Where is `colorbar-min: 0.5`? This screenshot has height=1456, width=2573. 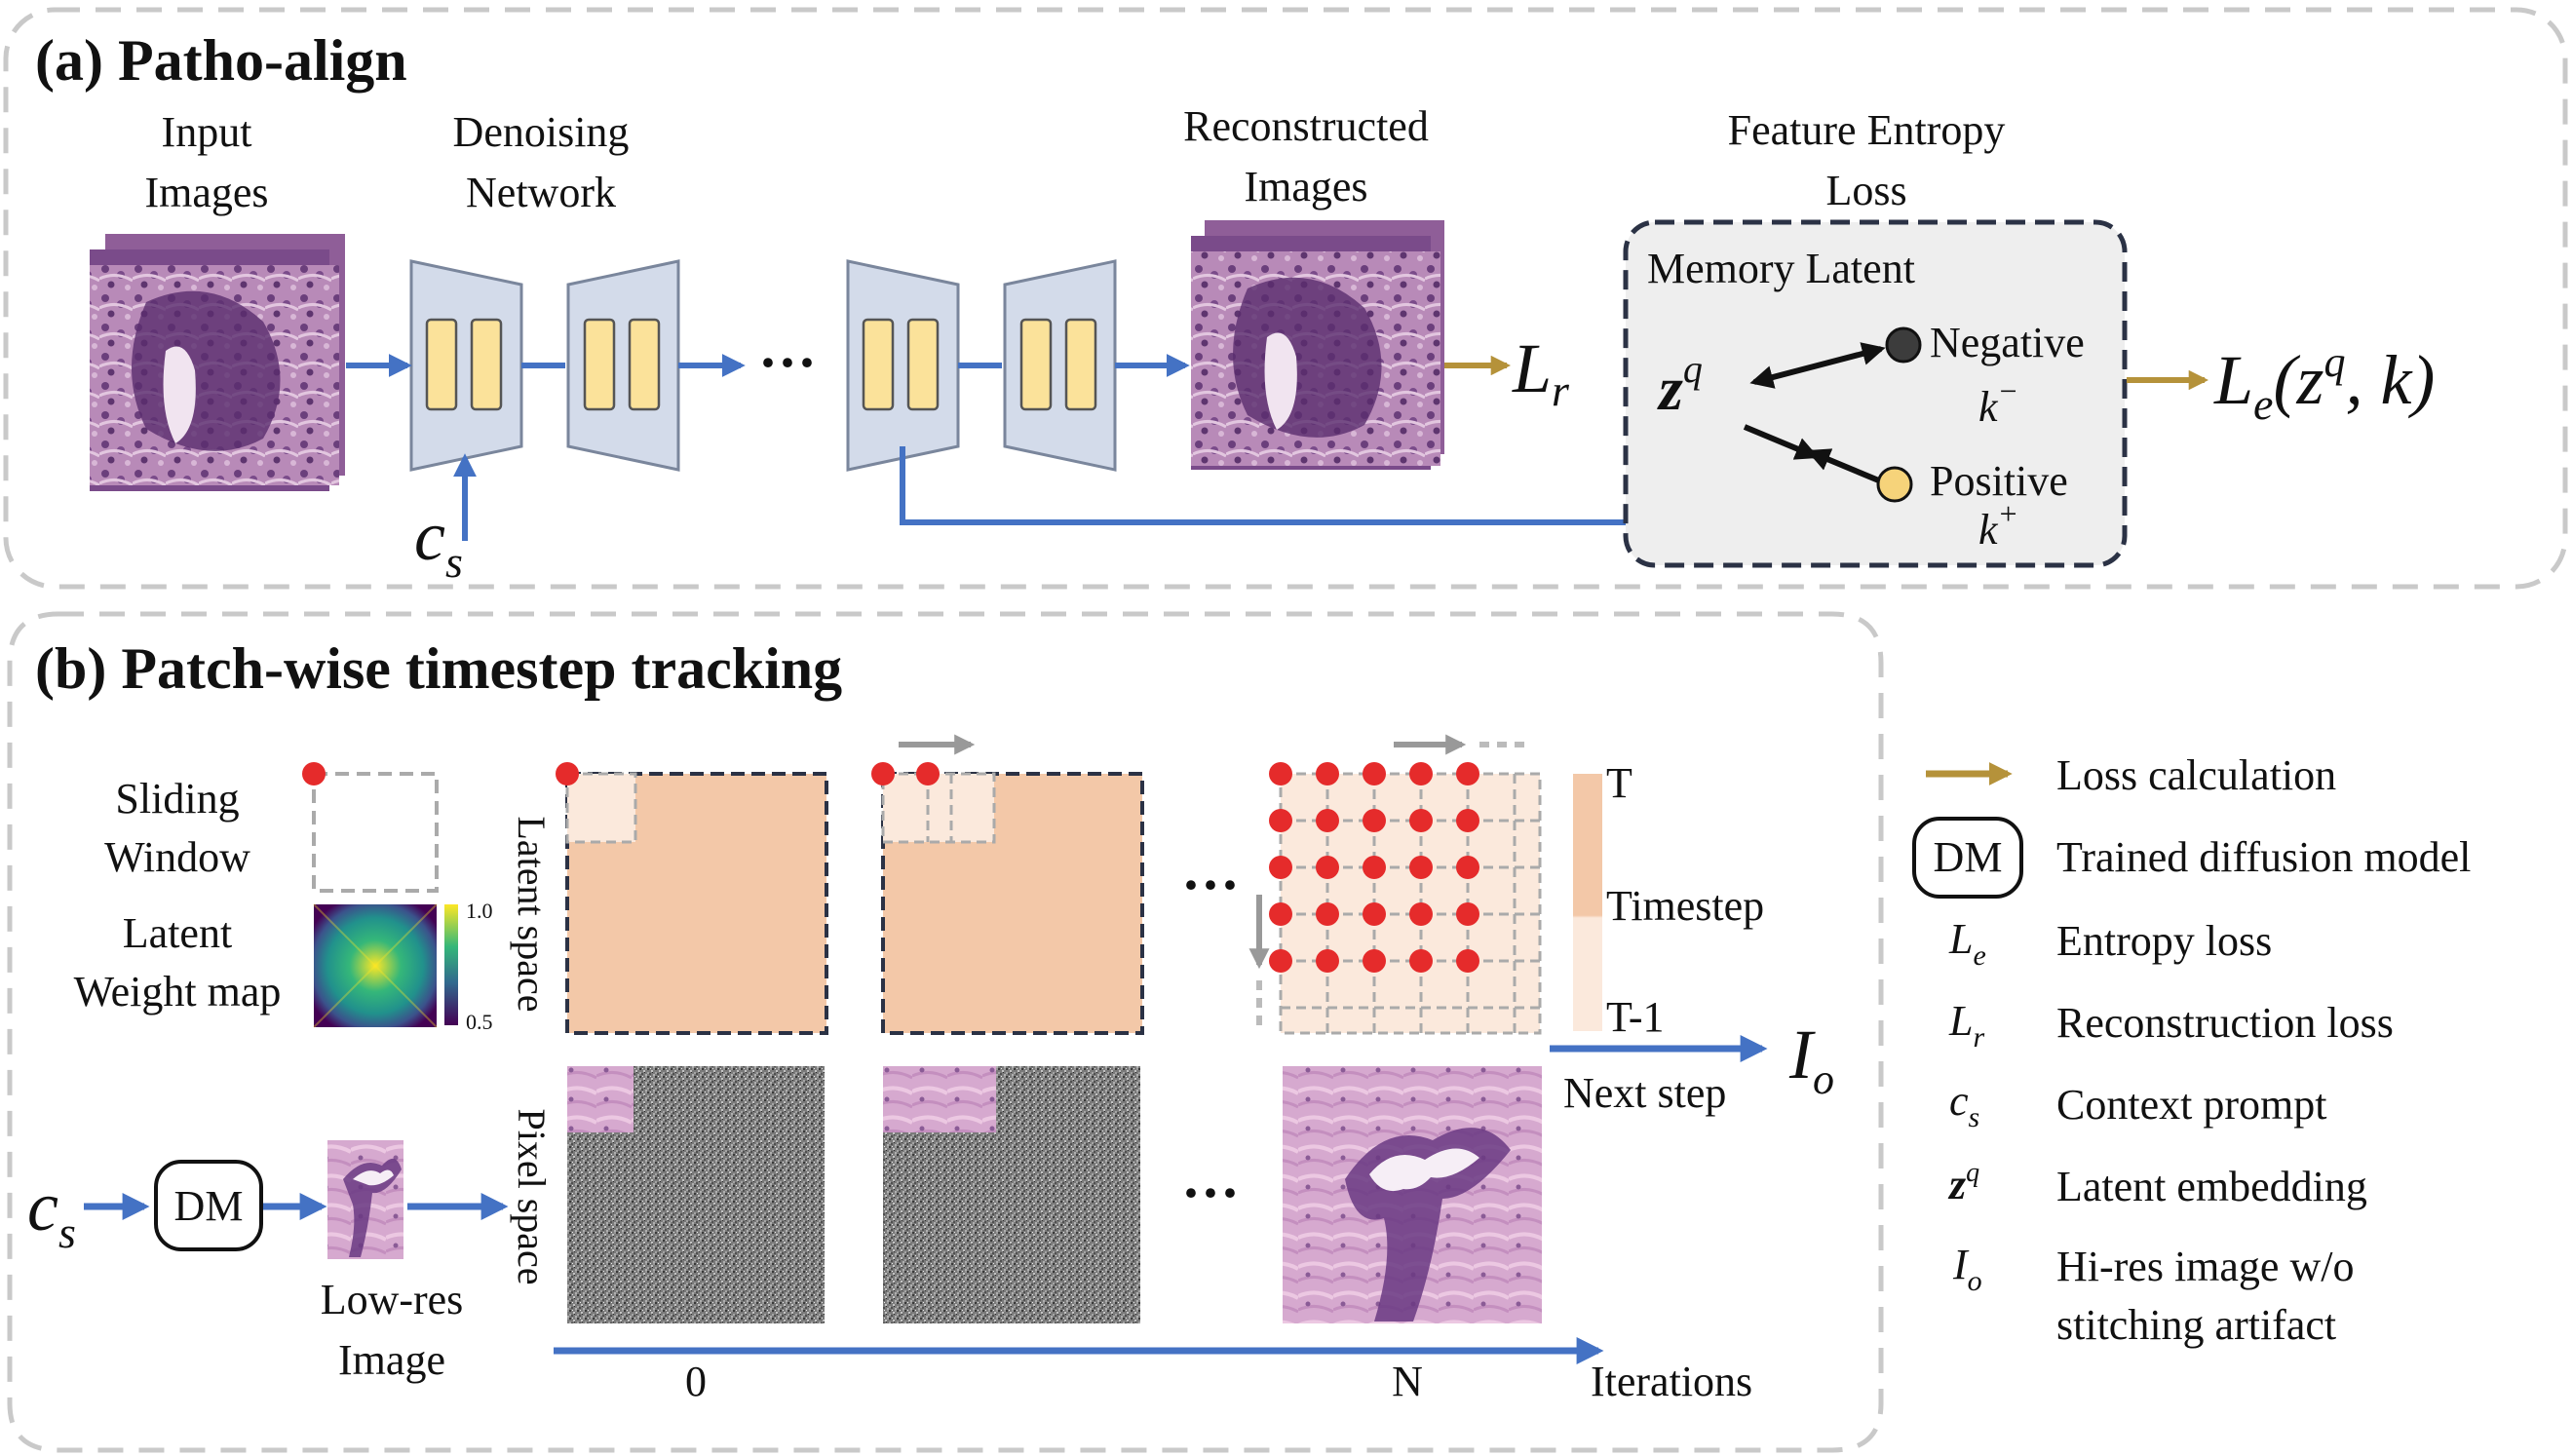
colorbar-min: 0.5 is located at coordinates (479, 1022).